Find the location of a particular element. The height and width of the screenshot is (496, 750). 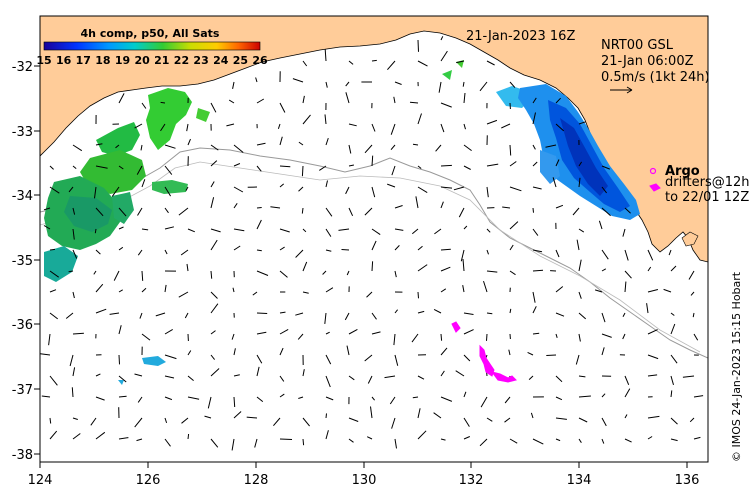

lon-label: 132 is located at coordinates (471, 480).